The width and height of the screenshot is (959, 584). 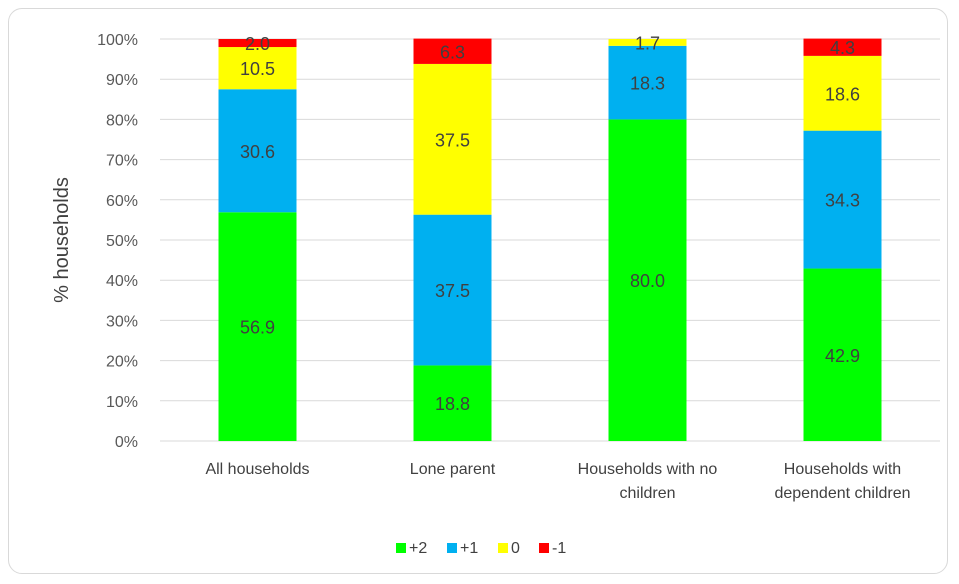 I want to click on legend-label: +2, so click(x=418, y=548).